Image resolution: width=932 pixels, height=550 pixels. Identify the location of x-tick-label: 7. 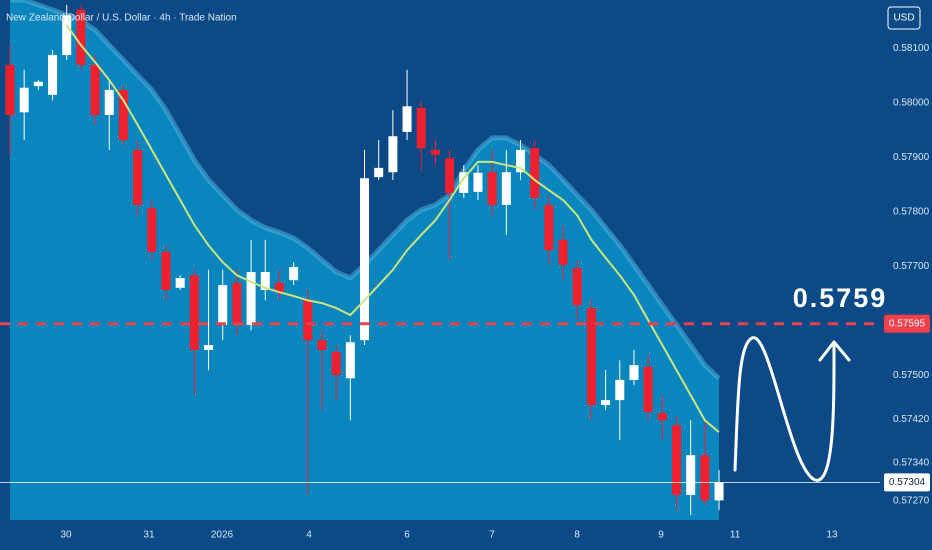
(492, 535).